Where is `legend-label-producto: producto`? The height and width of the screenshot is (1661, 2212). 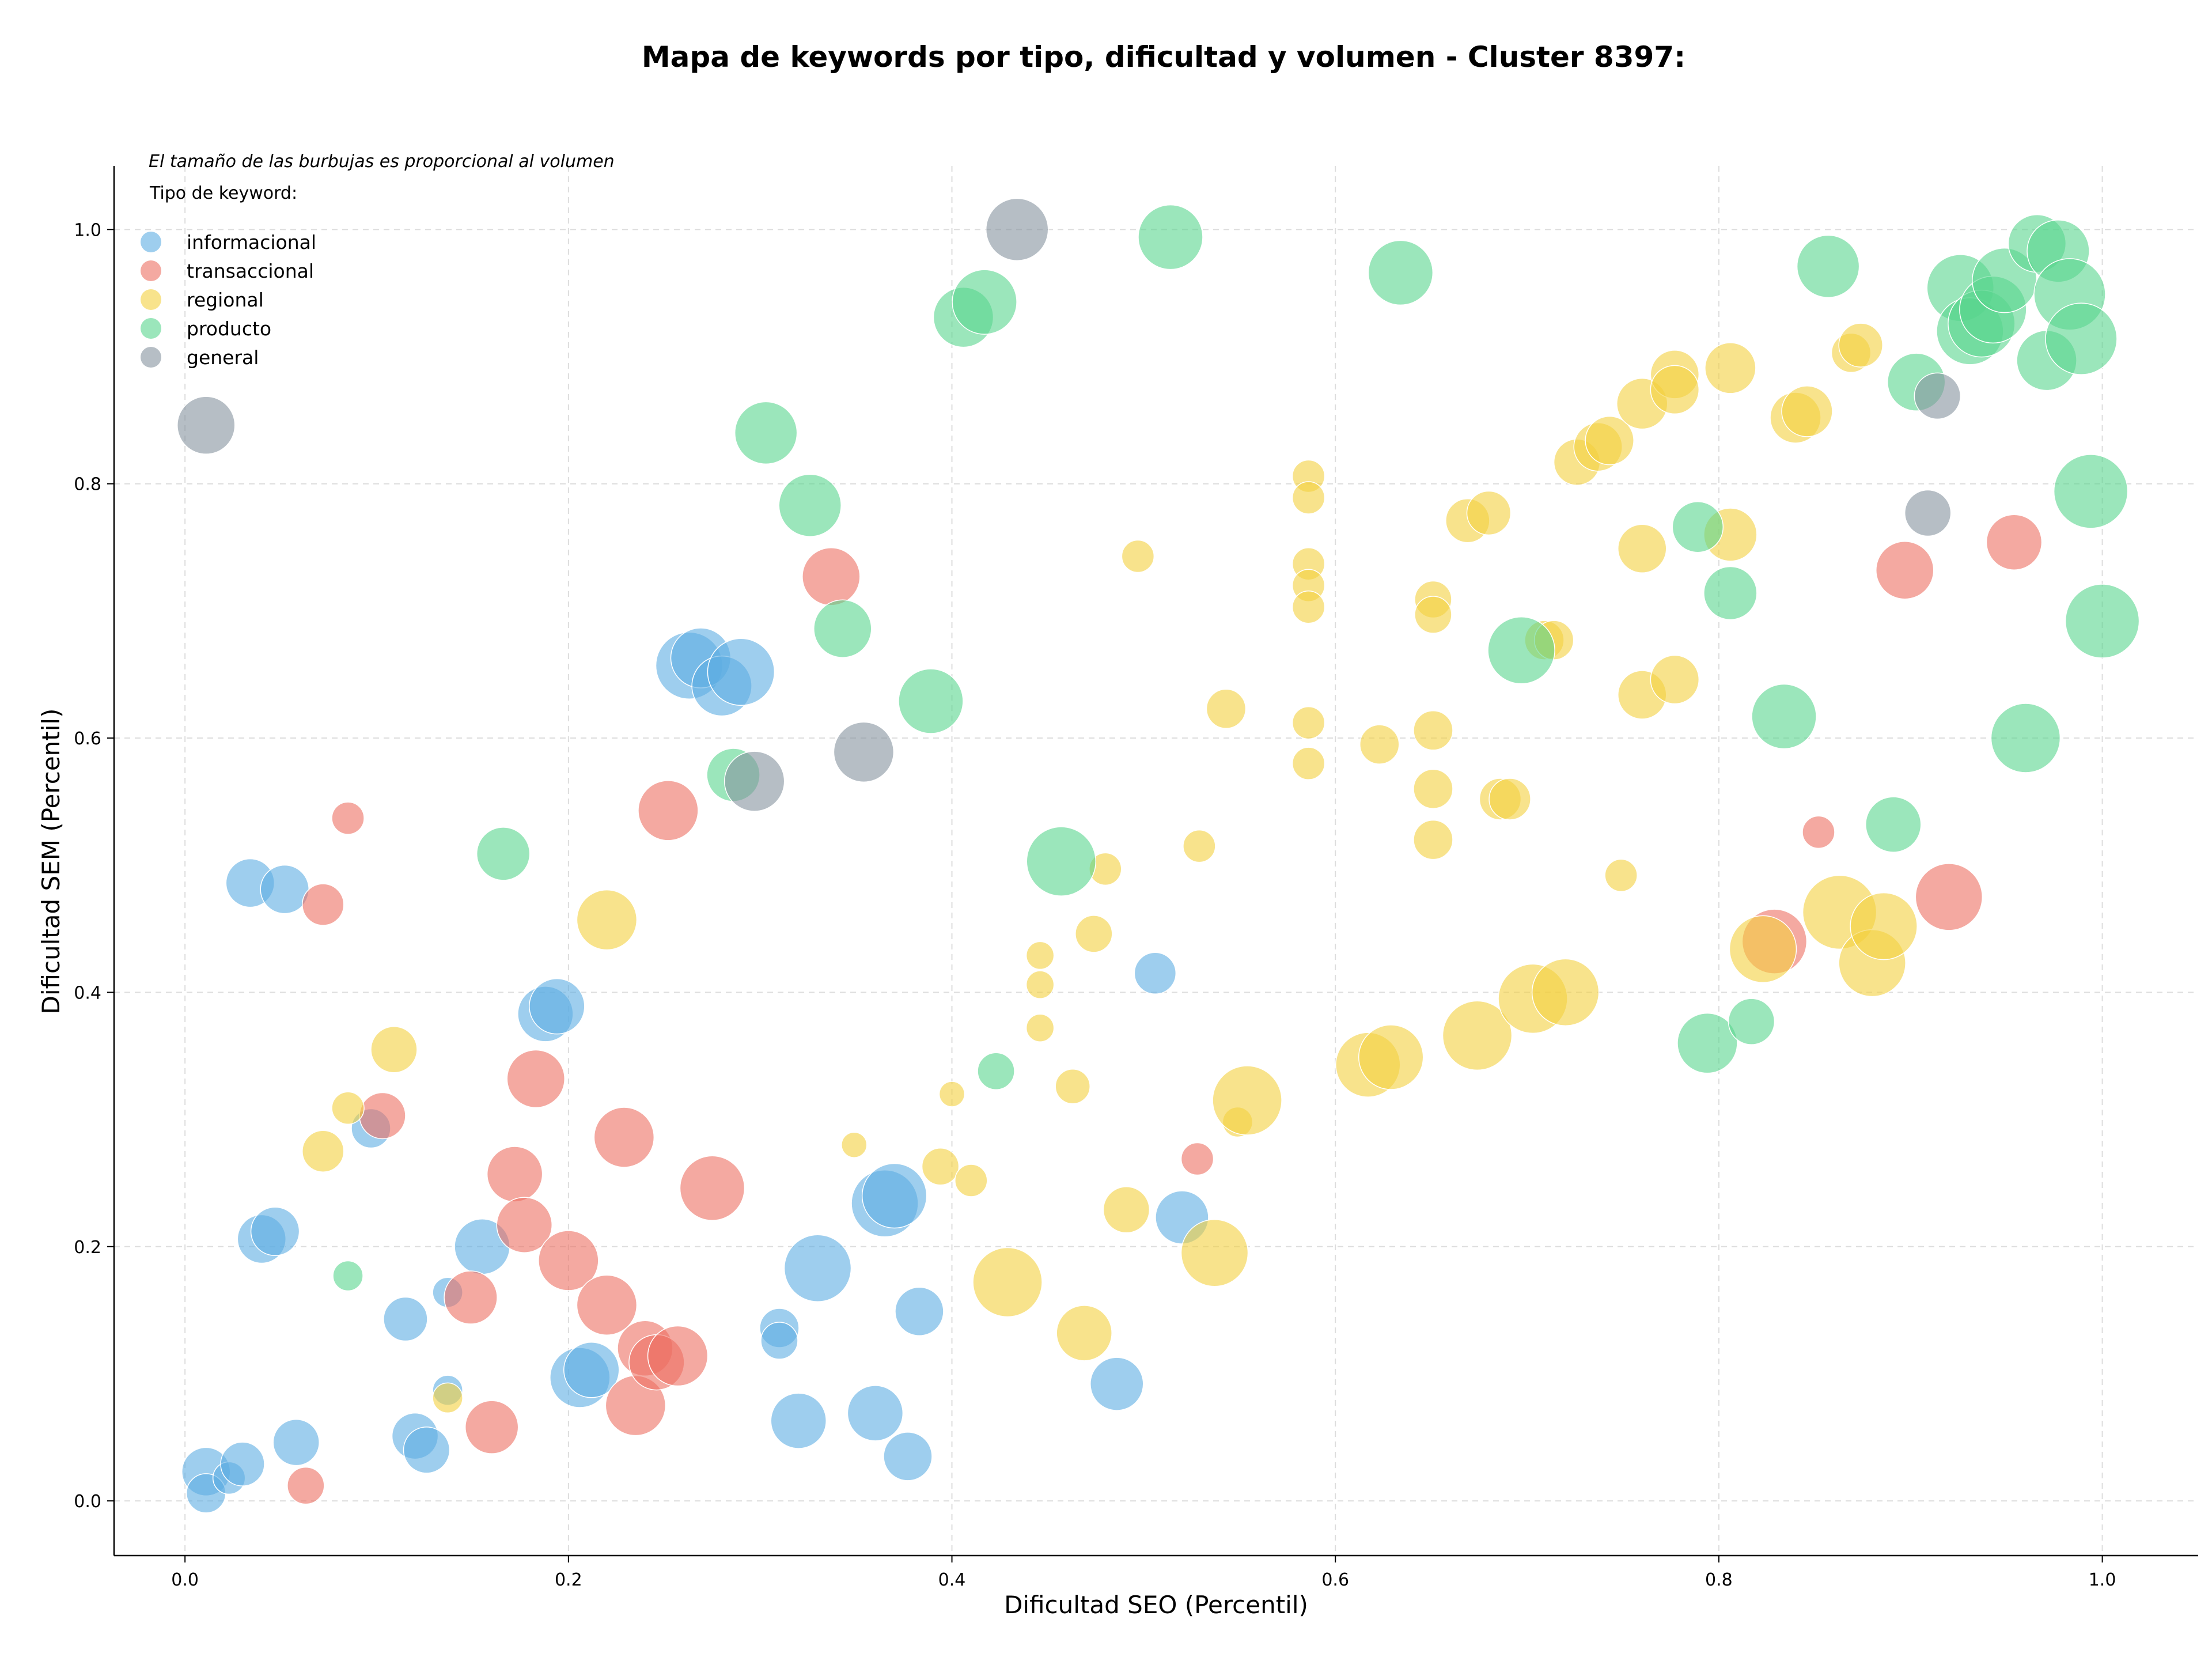 legend-label-producto: producto is located at coordinates (229, 328).